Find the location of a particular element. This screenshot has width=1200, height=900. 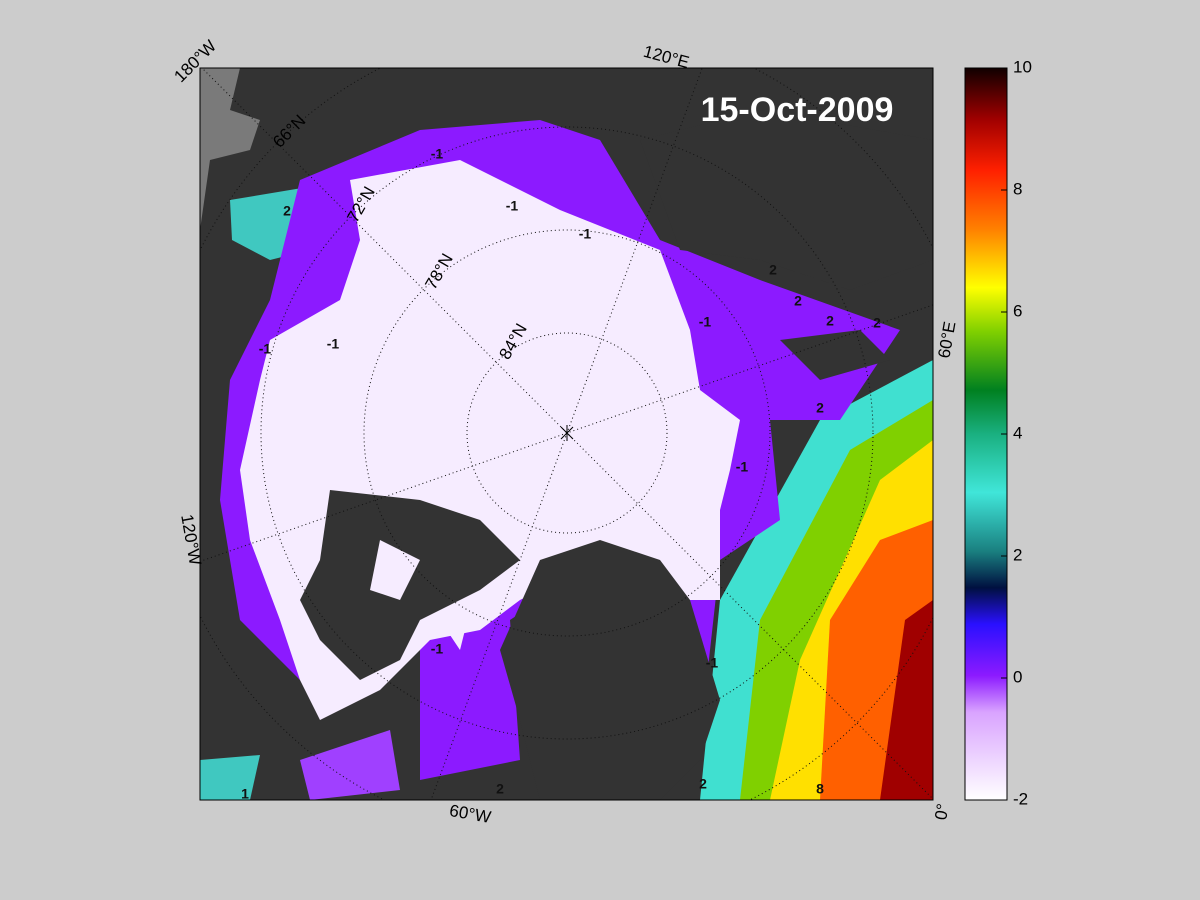

contour-label: 1 is located at coordinates (245, 794).